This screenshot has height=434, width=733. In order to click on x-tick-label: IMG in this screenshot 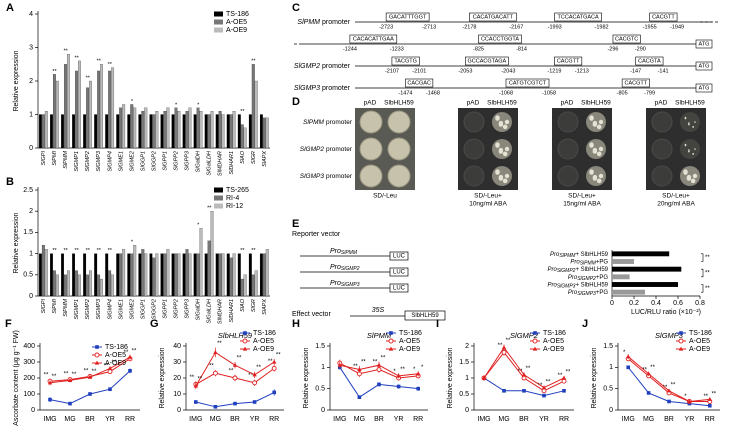, I will do `click(195, 419)`.